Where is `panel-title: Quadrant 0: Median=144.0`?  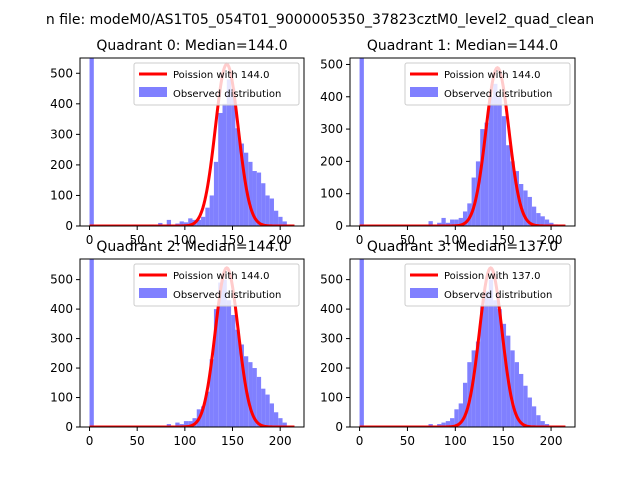 panel-title: Quadrant 0: Median=144.0 is located at coordinates (191, 46).